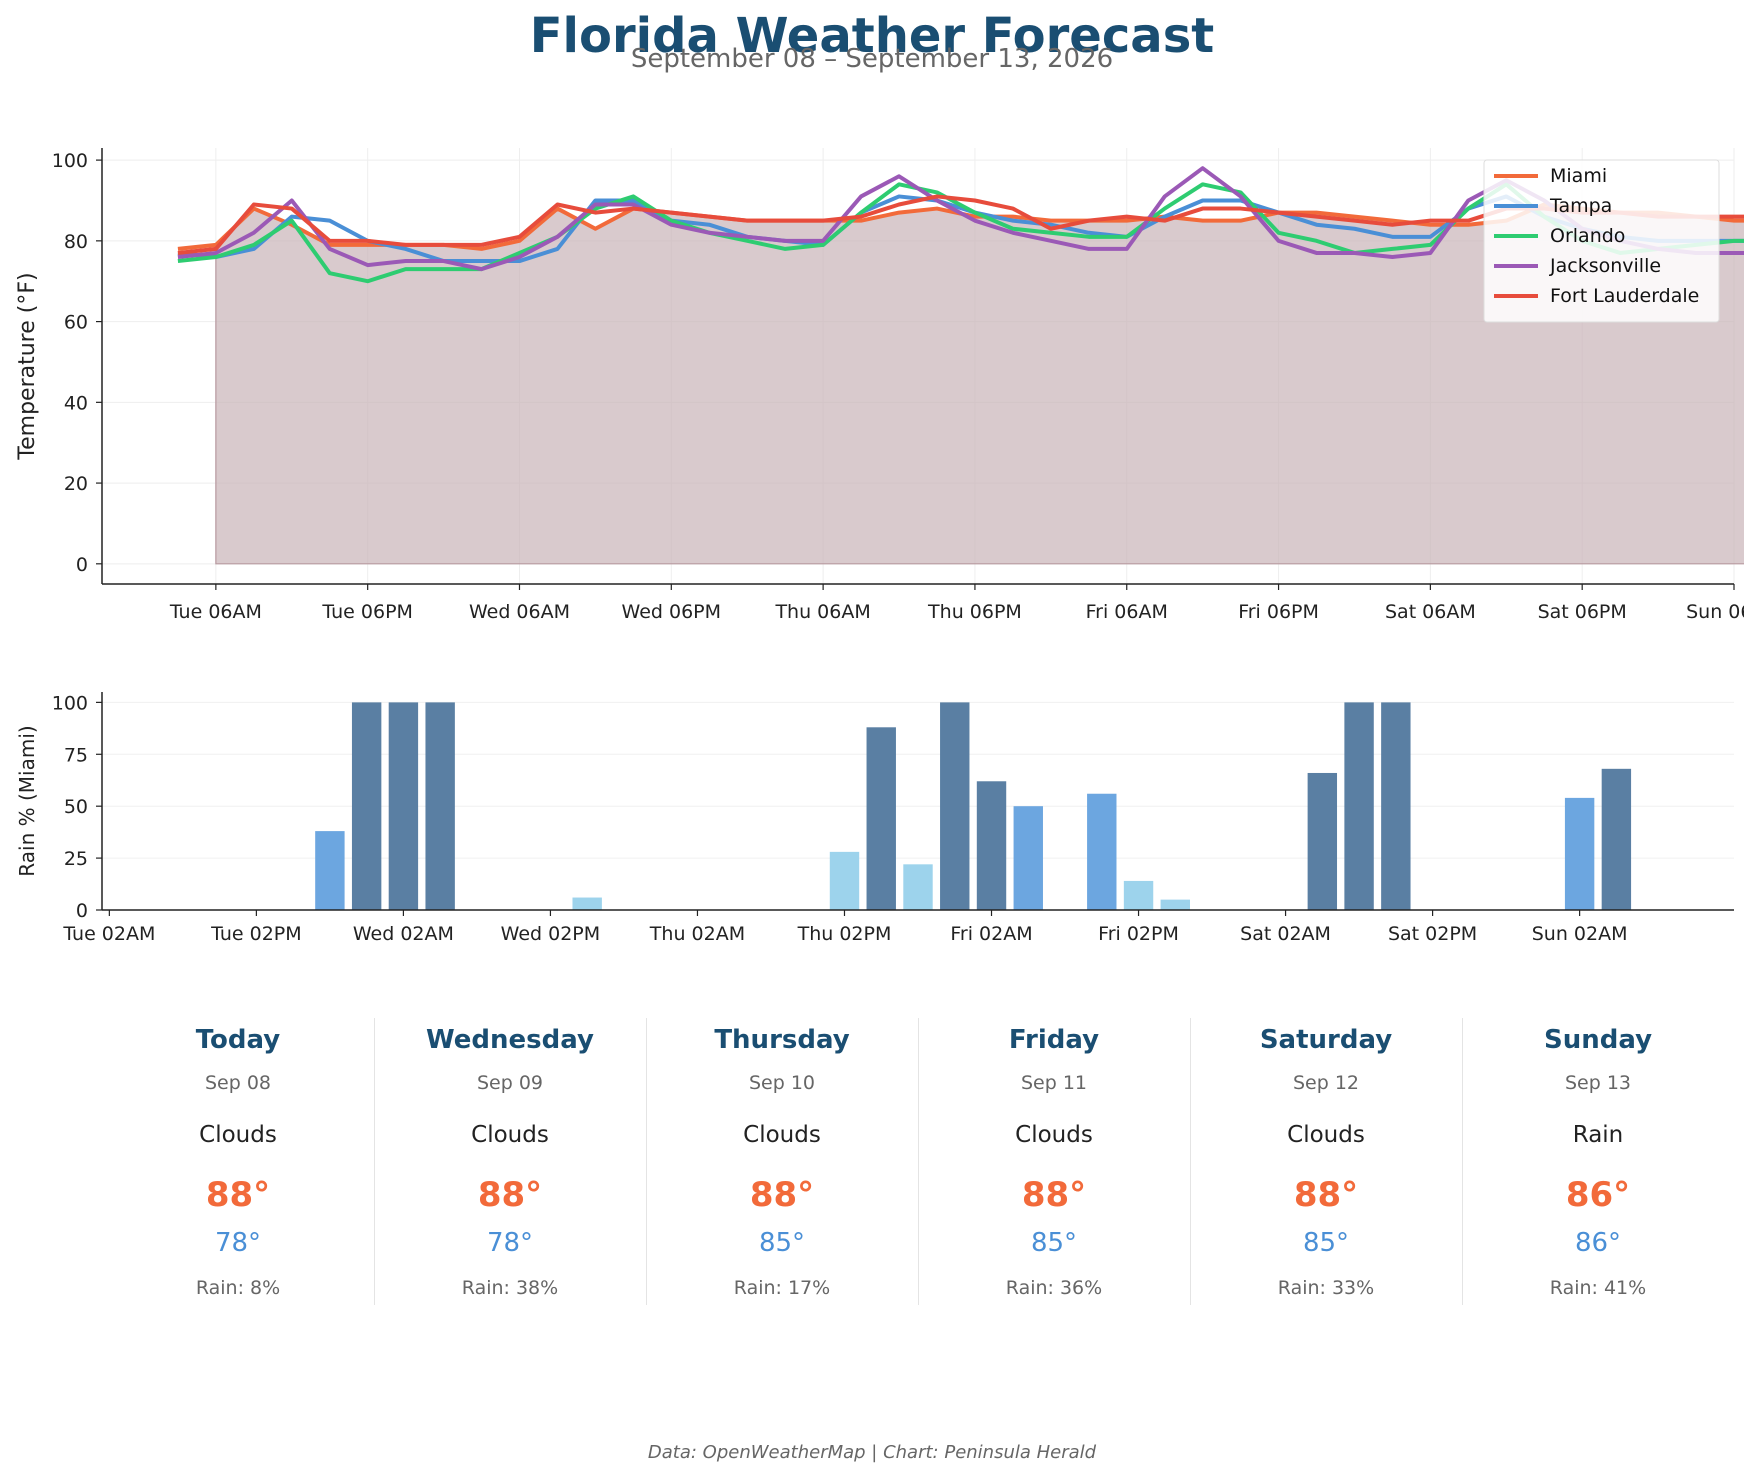 The height and width of the screenshot is (1474, 1744). Describe the element at coordinates (822, 612) in the screenshot. I see `x-tick-label: Thu 06AM` at that location.